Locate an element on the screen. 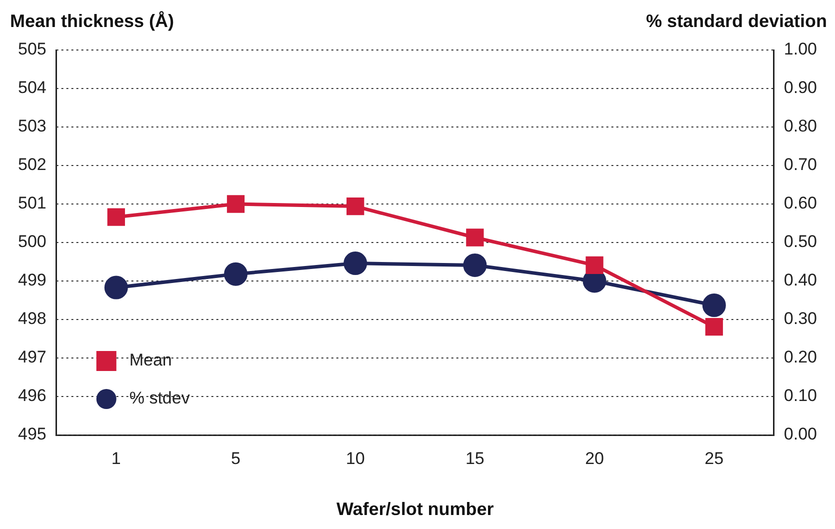 This screenshot has height=529, width=835. x-tick-label: 10 is located at coordinates (355, 458).